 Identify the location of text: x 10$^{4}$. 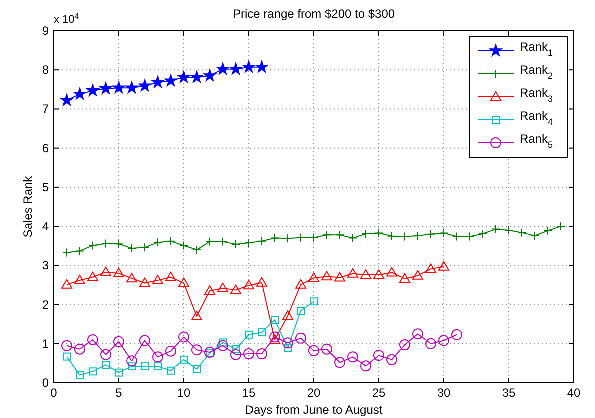
(67, 19).